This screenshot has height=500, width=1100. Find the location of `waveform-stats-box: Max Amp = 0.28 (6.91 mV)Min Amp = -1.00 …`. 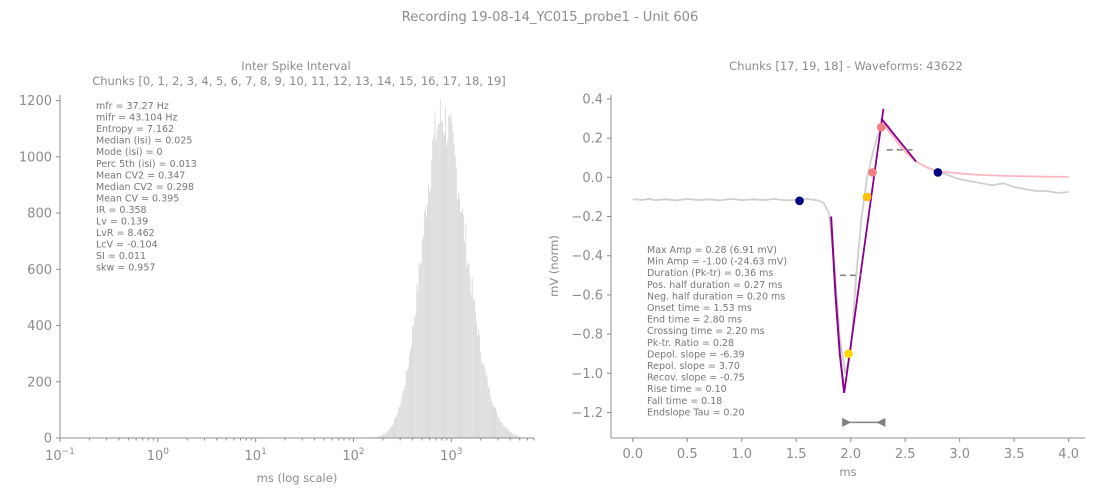

waveform-stats-box: Max Amp = 0.28 (6.91 mV)Min Amp = -1.00 … is located at coordinates (717, 331).